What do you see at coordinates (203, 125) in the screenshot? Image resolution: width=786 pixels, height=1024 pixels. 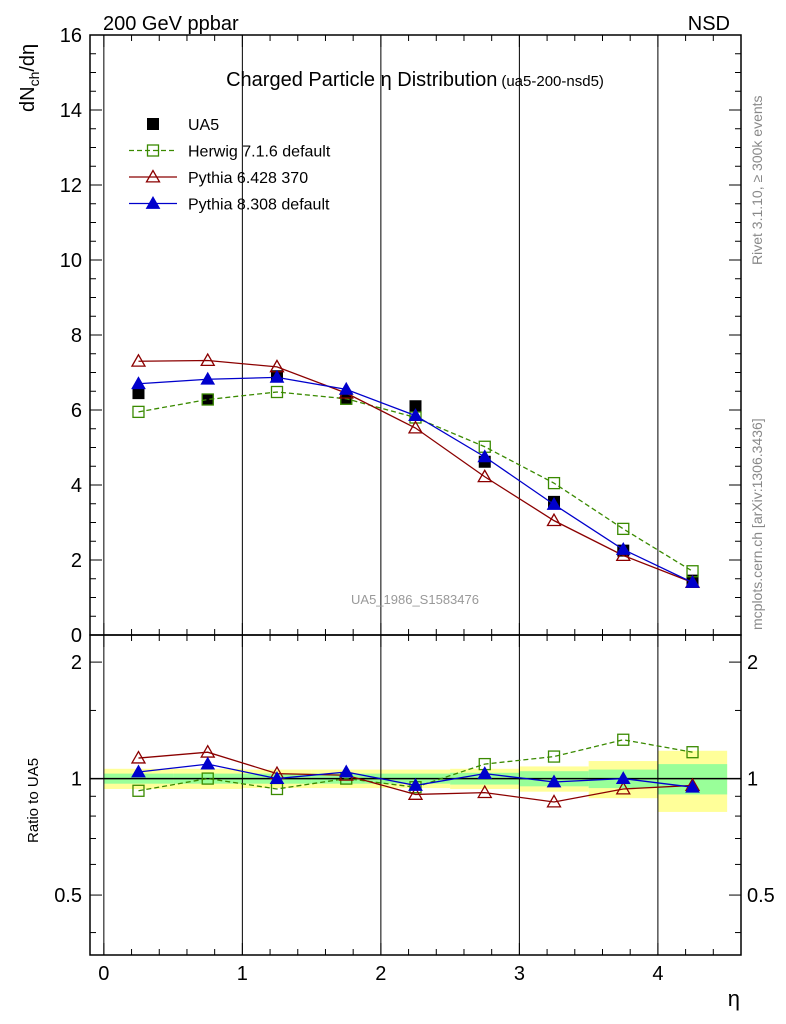 I see `legend-label-ua5: UA5` at bounding box center [203, 125].